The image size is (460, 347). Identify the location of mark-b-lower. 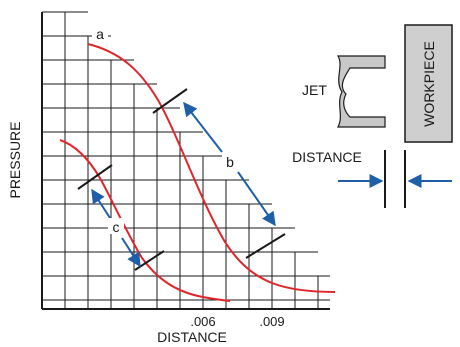
(265, 246).